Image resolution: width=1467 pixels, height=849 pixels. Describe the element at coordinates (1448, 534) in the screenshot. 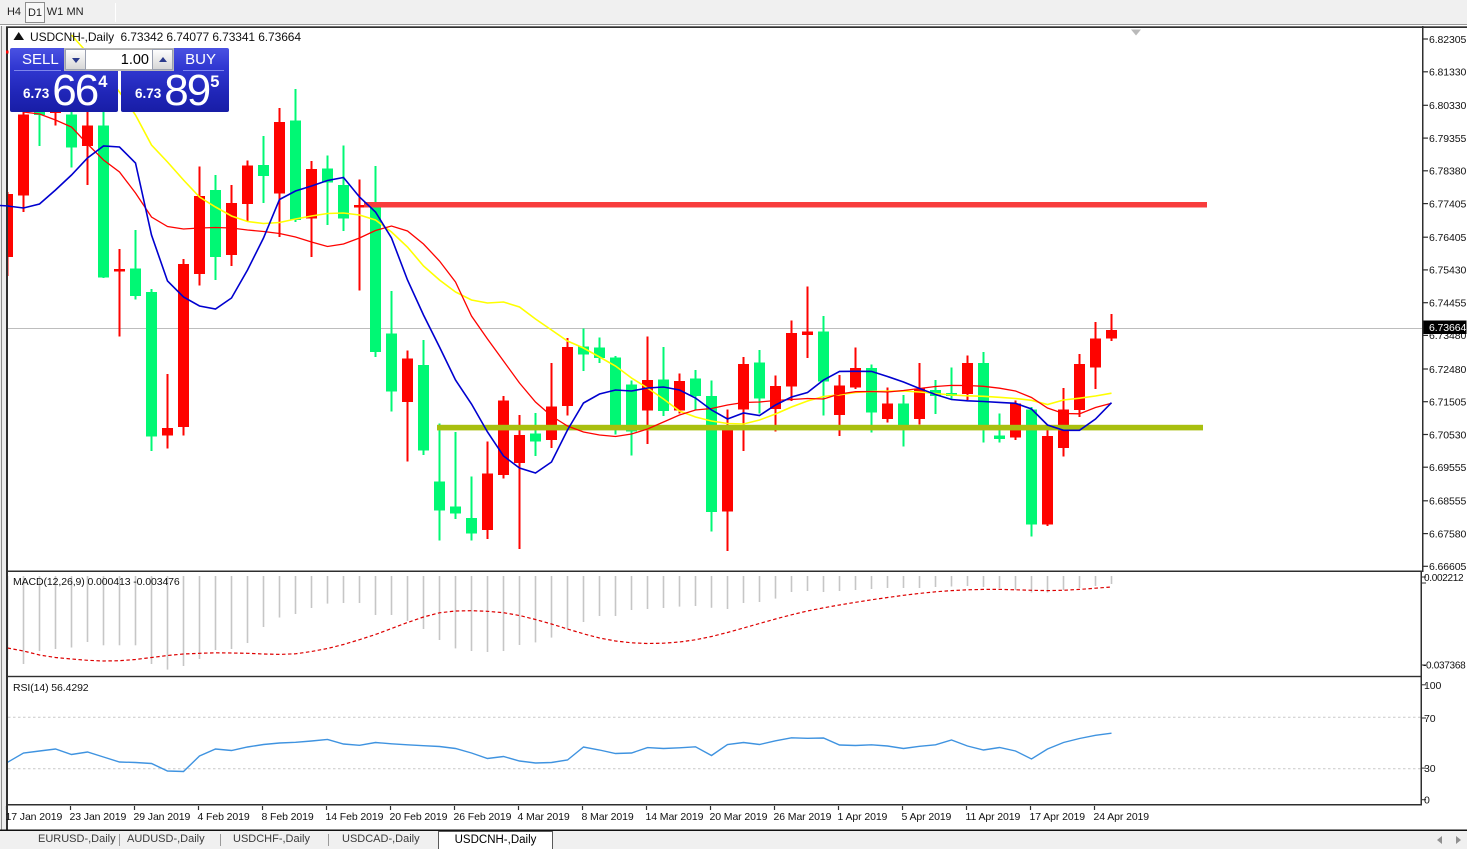

I see `svg-text: 6.67580` at that location.